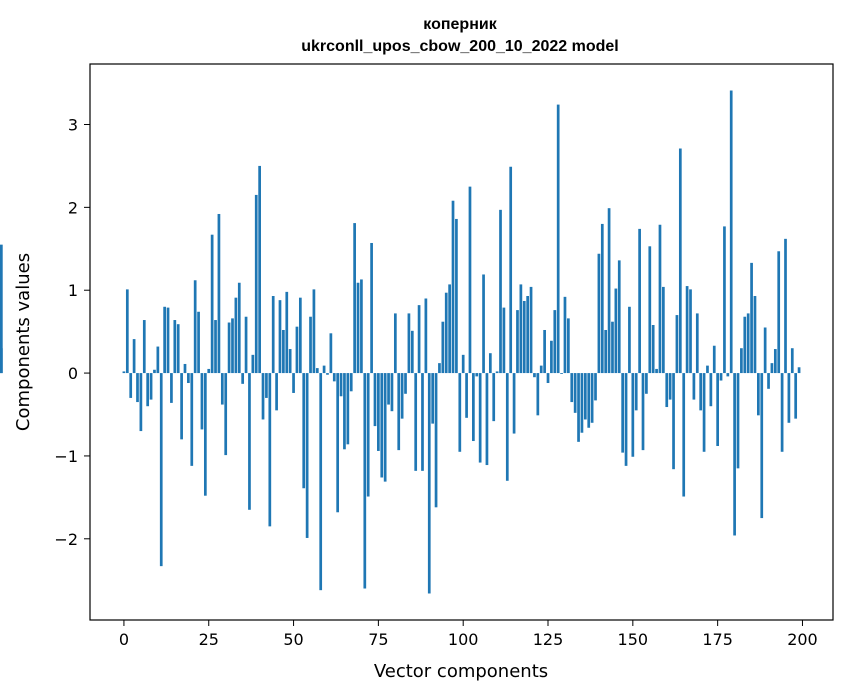 This screenshot has width=847, height=696. Describe the element at coordinates (293, 639) in the screenshot. I see `x-tick-label: 50` at that location.